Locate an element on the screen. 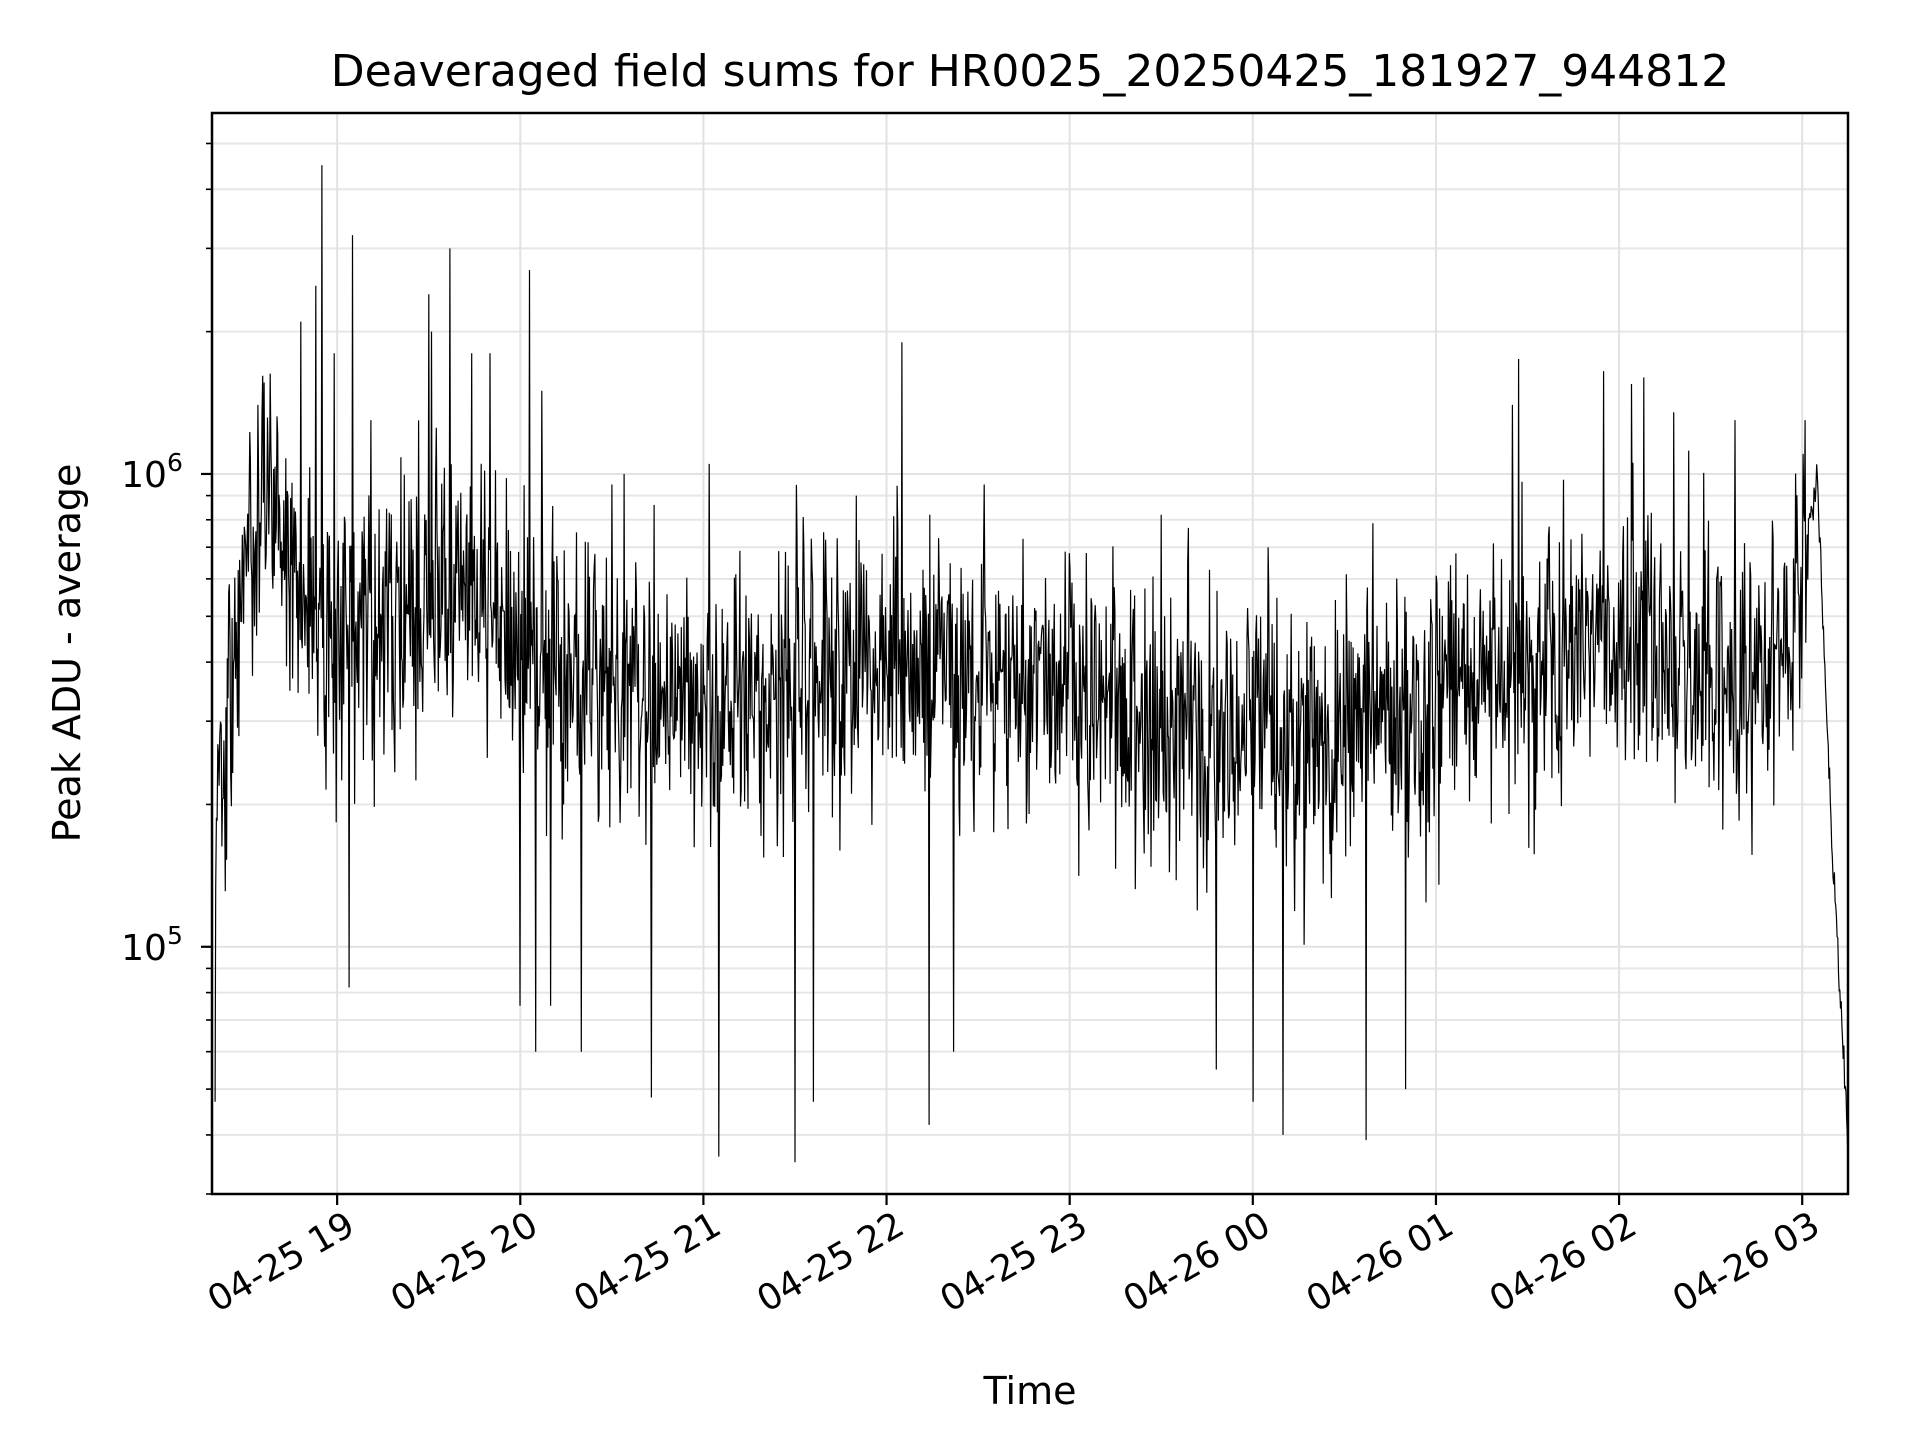 The image size is (1920, 1440). y-tick-label: 106 is located at coordinates (152, 472).